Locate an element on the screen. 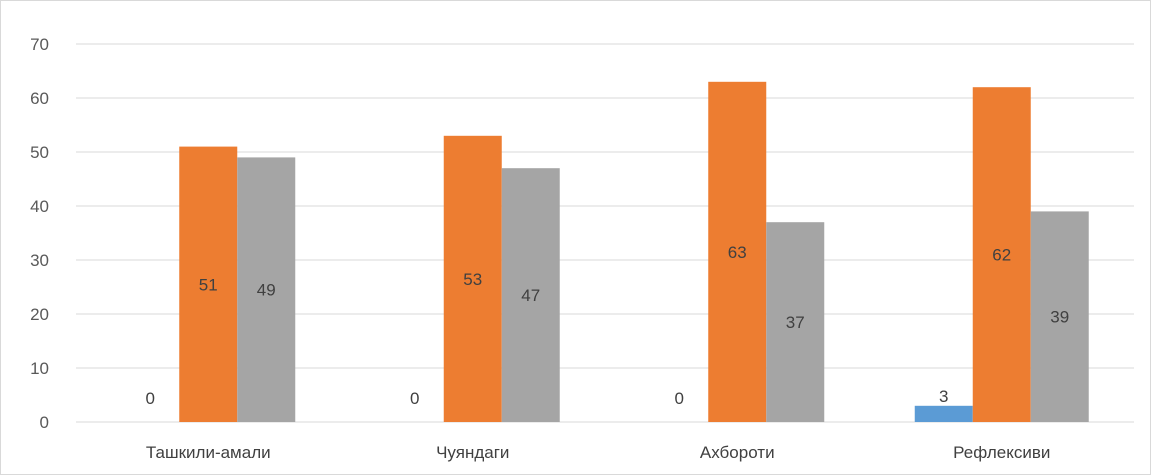 The width and height of the screenshot is (1151, 476). y-tick-label: 50 is located at coordinates (39, 152).